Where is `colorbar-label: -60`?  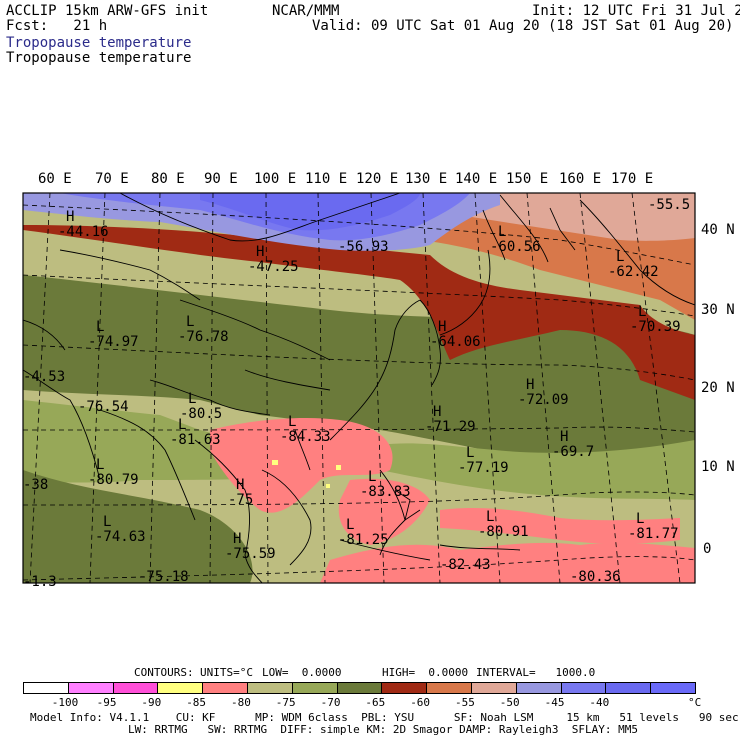 colorbar-label: -60 is located at coordinates (420, 702).